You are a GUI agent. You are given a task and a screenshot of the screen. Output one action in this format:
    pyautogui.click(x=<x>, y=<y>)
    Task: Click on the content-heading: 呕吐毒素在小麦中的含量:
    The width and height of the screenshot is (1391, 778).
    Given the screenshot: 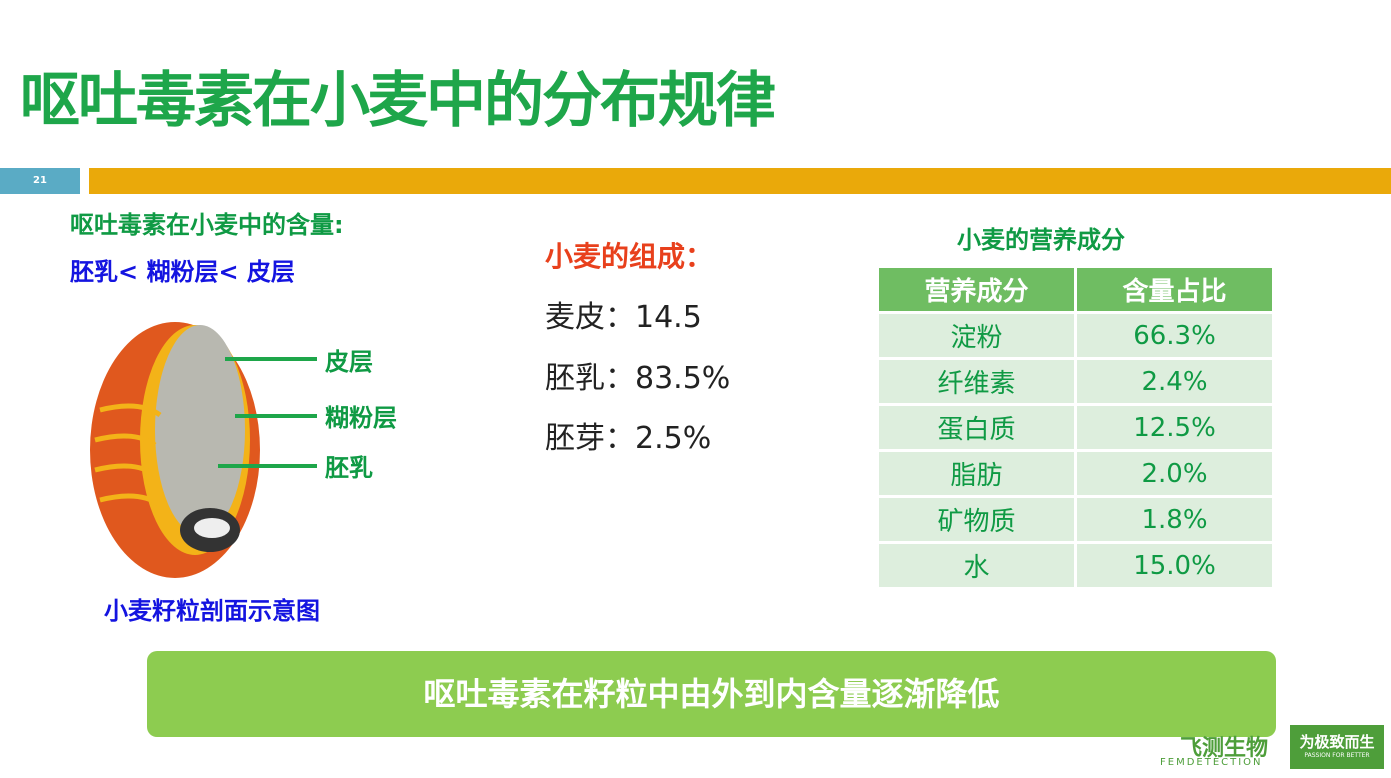 What is the action you would take?
    pyautogui.click(x=207, y=225)
    